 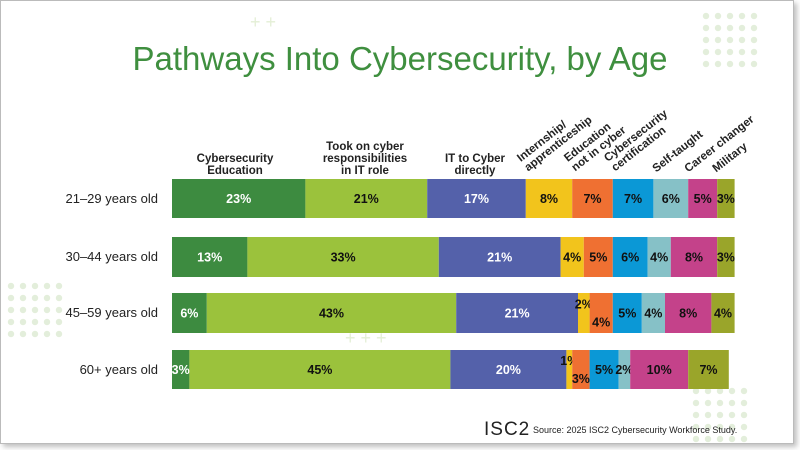 I want to click on header-line: in IT role, so click(x=365, y=171).